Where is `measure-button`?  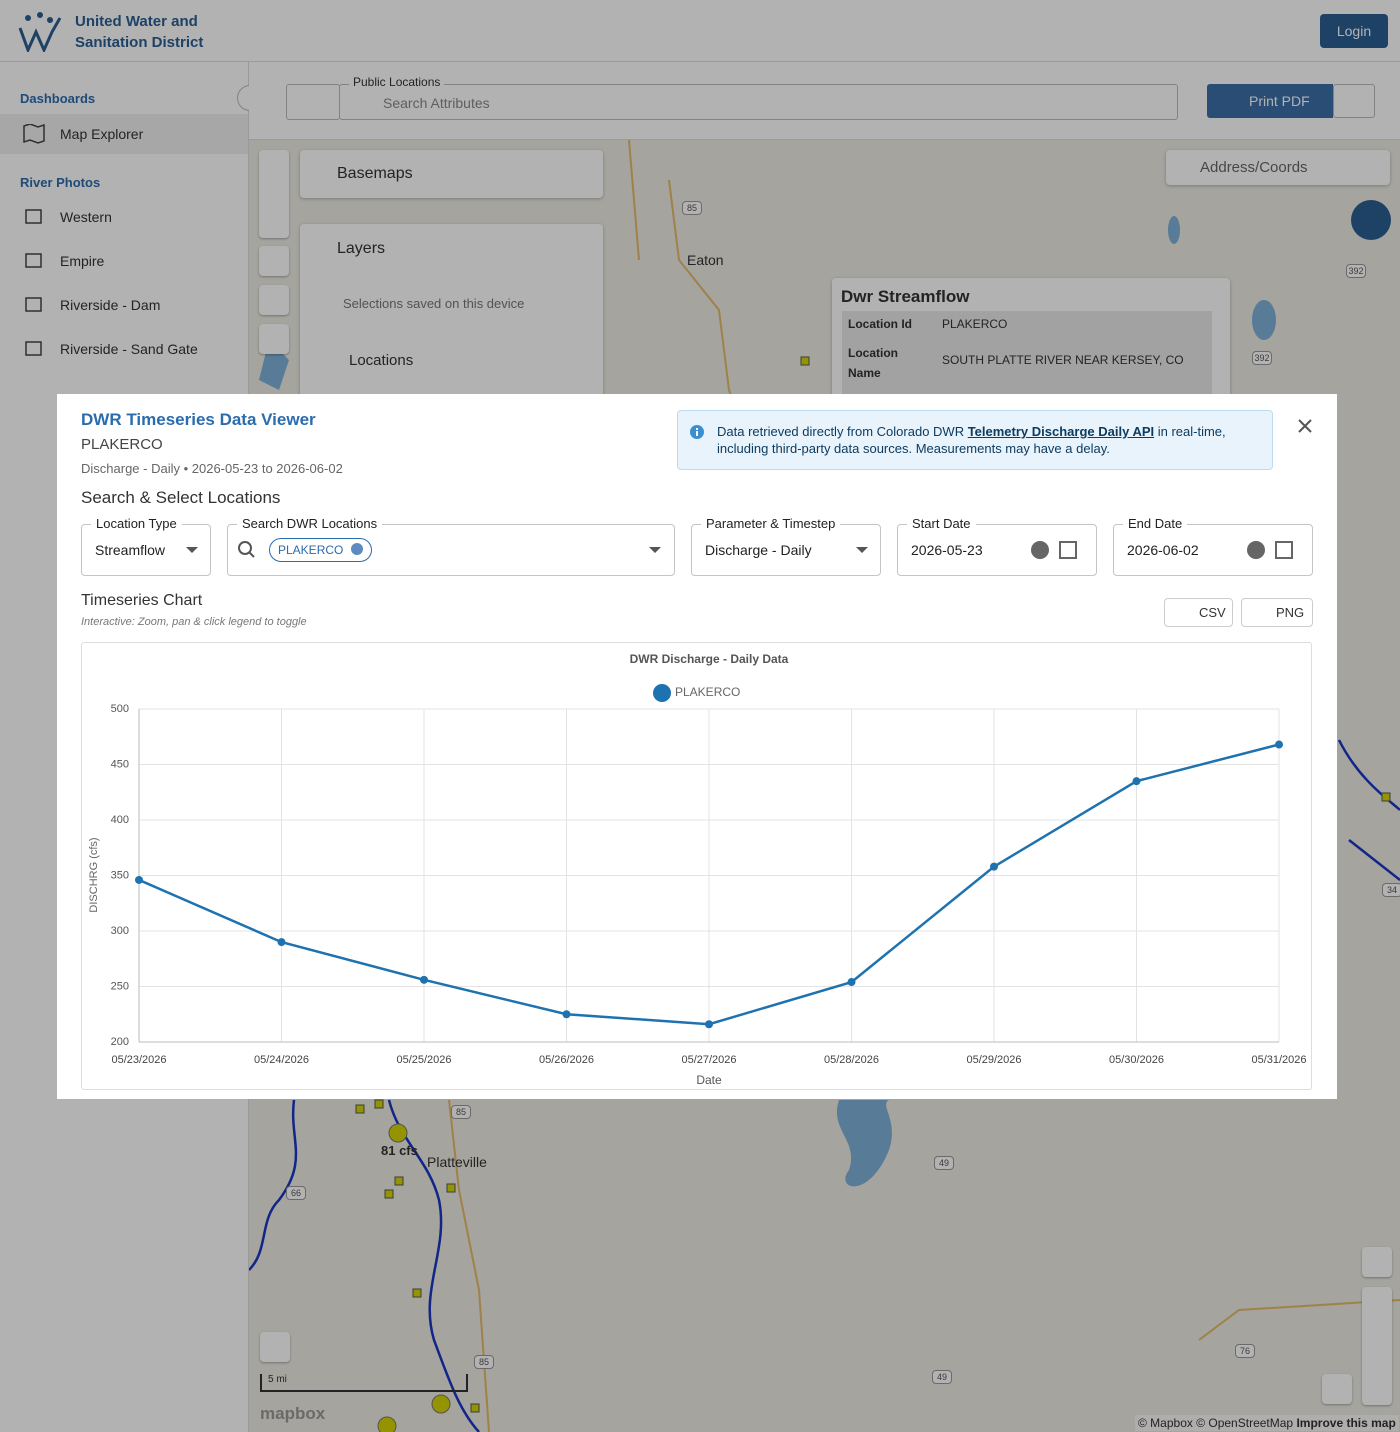 measure-button is located at coordinates (1337, 1389).